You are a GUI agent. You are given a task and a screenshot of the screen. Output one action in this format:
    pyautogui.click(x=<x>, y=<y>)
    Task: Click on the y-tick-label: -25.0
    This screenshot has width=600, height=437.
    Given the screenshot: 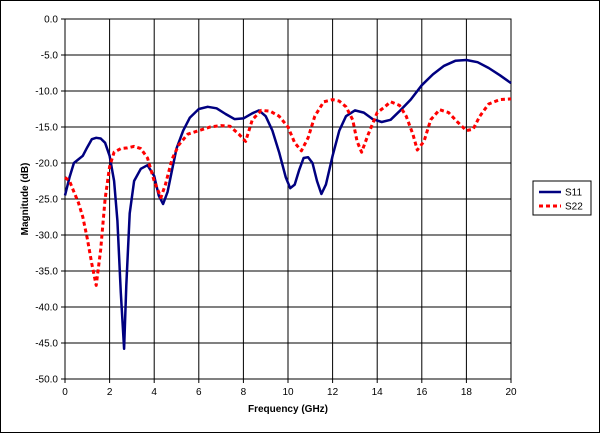 What is the action you would take?
    pyautogui.click(x=46, y=200)
    